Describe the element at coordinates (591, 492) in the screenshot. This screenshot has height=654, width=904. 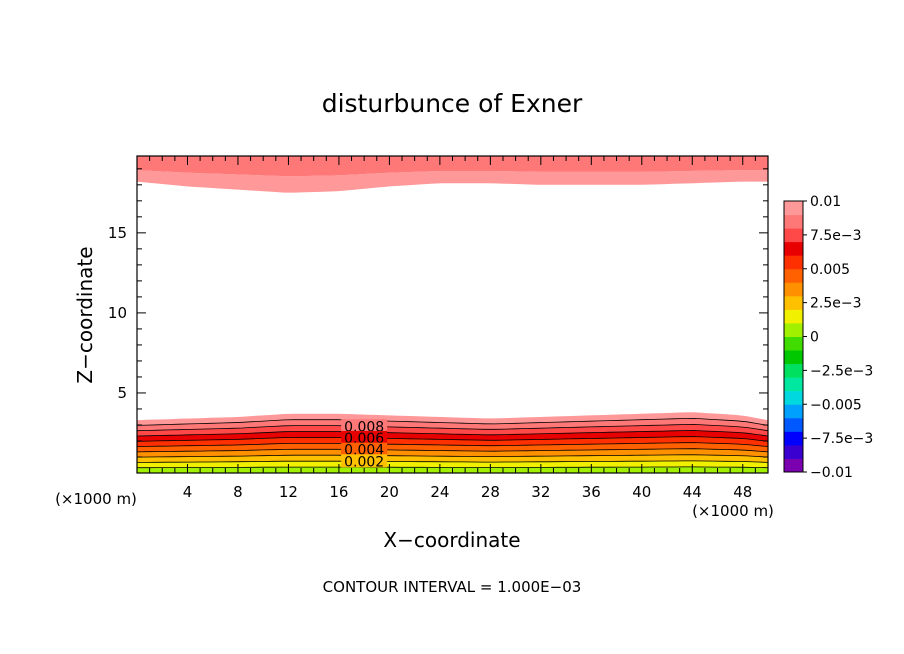
I see `x-tick-label: 36` at that location.